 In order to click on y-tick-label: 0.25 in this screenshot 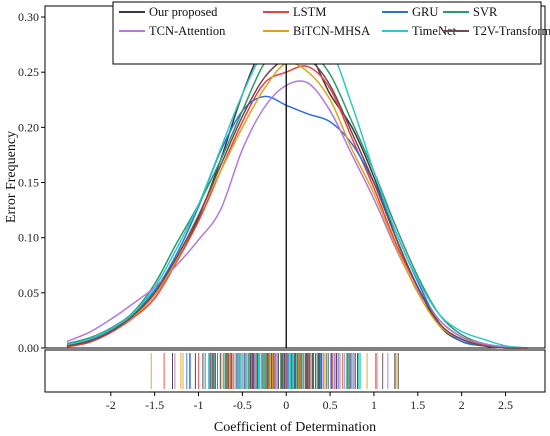, I will do `click(28, 72)`.